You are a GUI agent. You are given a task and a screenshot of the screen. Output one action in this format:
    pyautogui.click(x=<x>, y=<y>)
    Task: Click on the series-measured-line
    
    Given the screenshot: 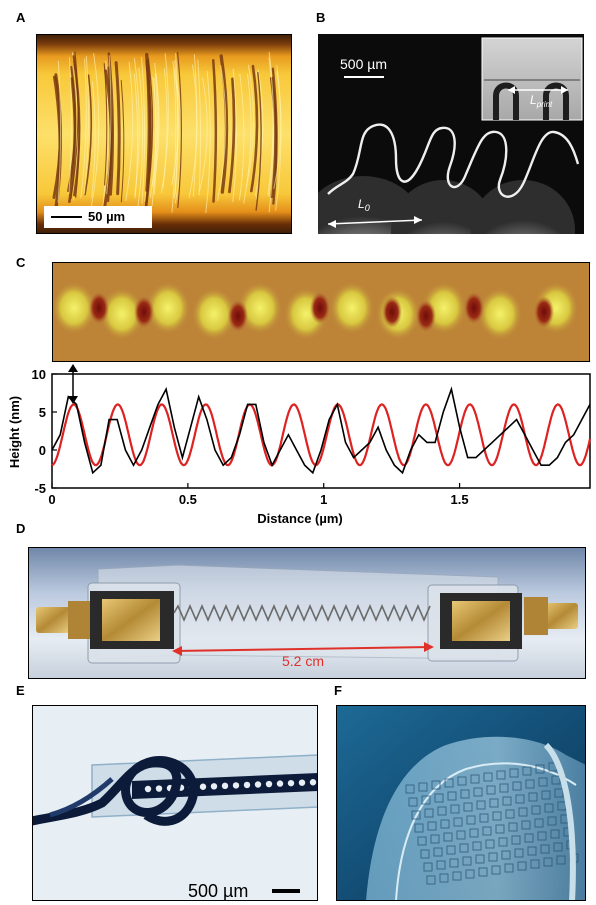 What is the action you would take?
    pyautogui.click(x=321, y=430)
    